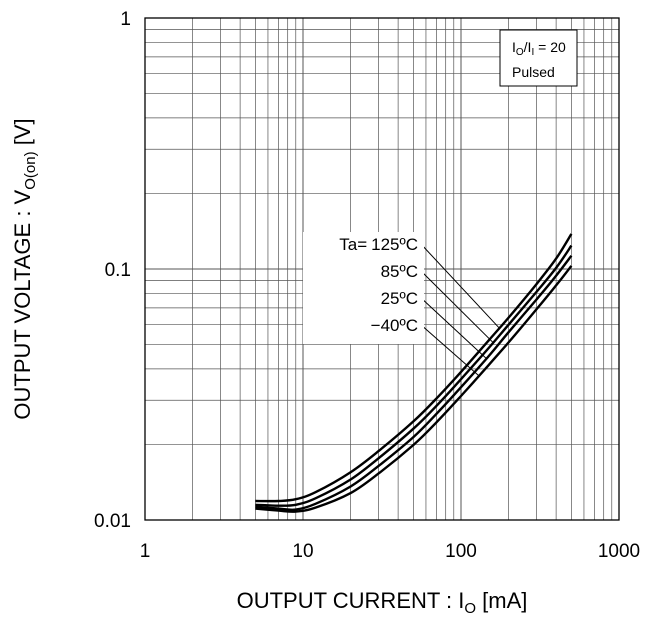 This screenshot has width=651, height=620. I want to click on conditions-ratio: IO/II = 20, so click(539, 48).